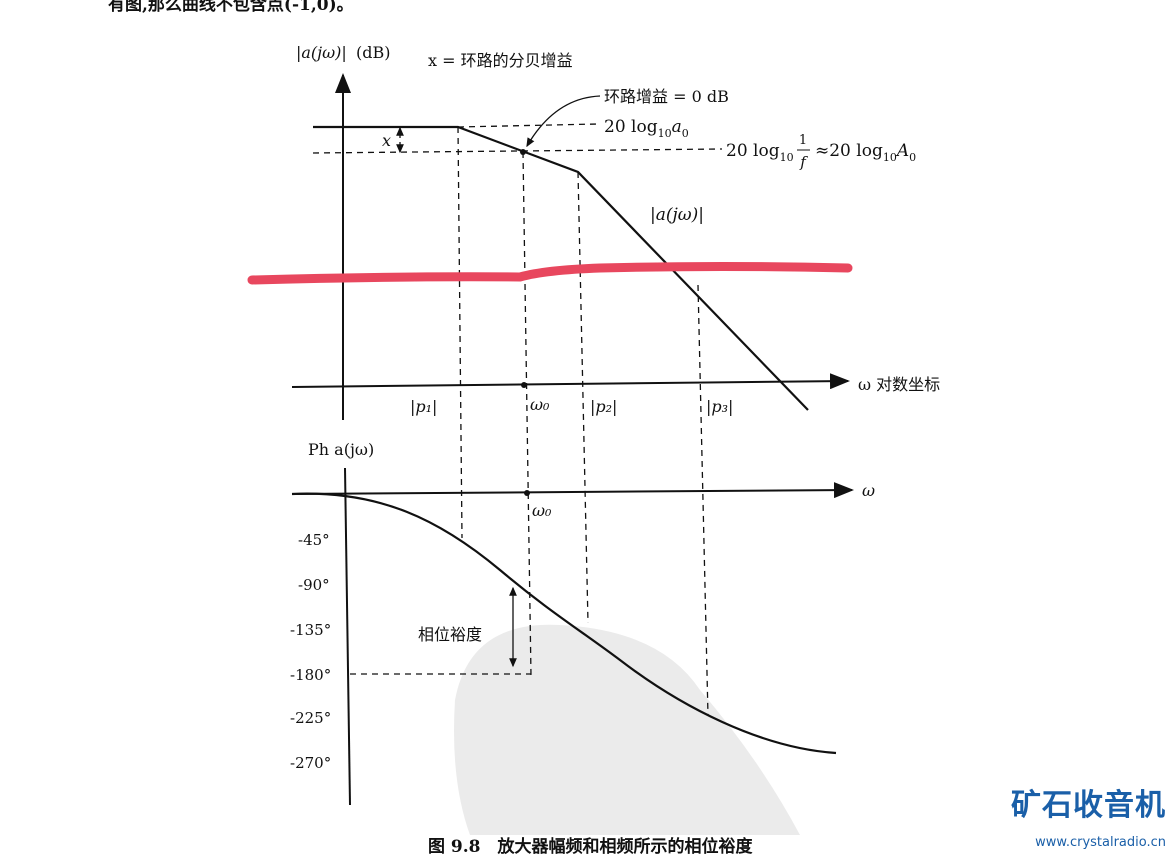  What do you see at coordinates (386, 140) in the screenshot?
I see `x-gain-marker: x` at bounding box center [386, 140].